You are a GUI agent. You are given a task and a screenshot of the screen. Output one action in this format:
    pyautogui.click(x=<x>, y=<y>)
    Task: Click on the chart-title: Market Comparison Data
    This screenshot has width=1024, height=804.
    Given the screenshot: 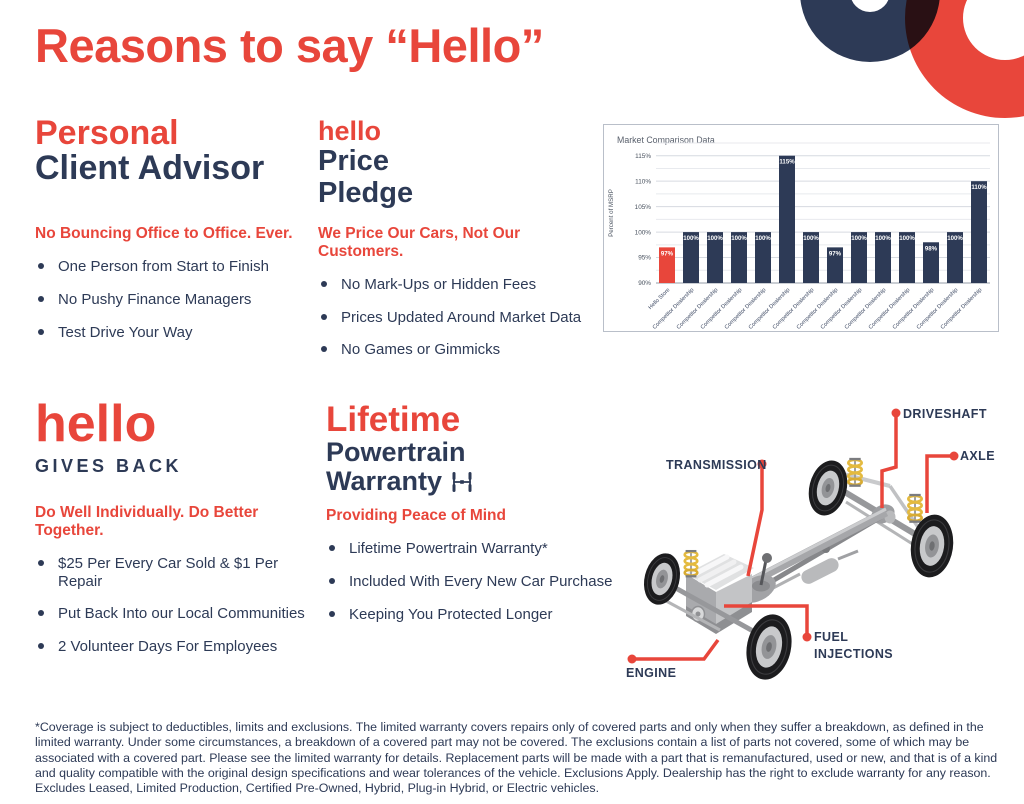 What is the action you would take?
    pyautogui.click(x=666, y=140)
    